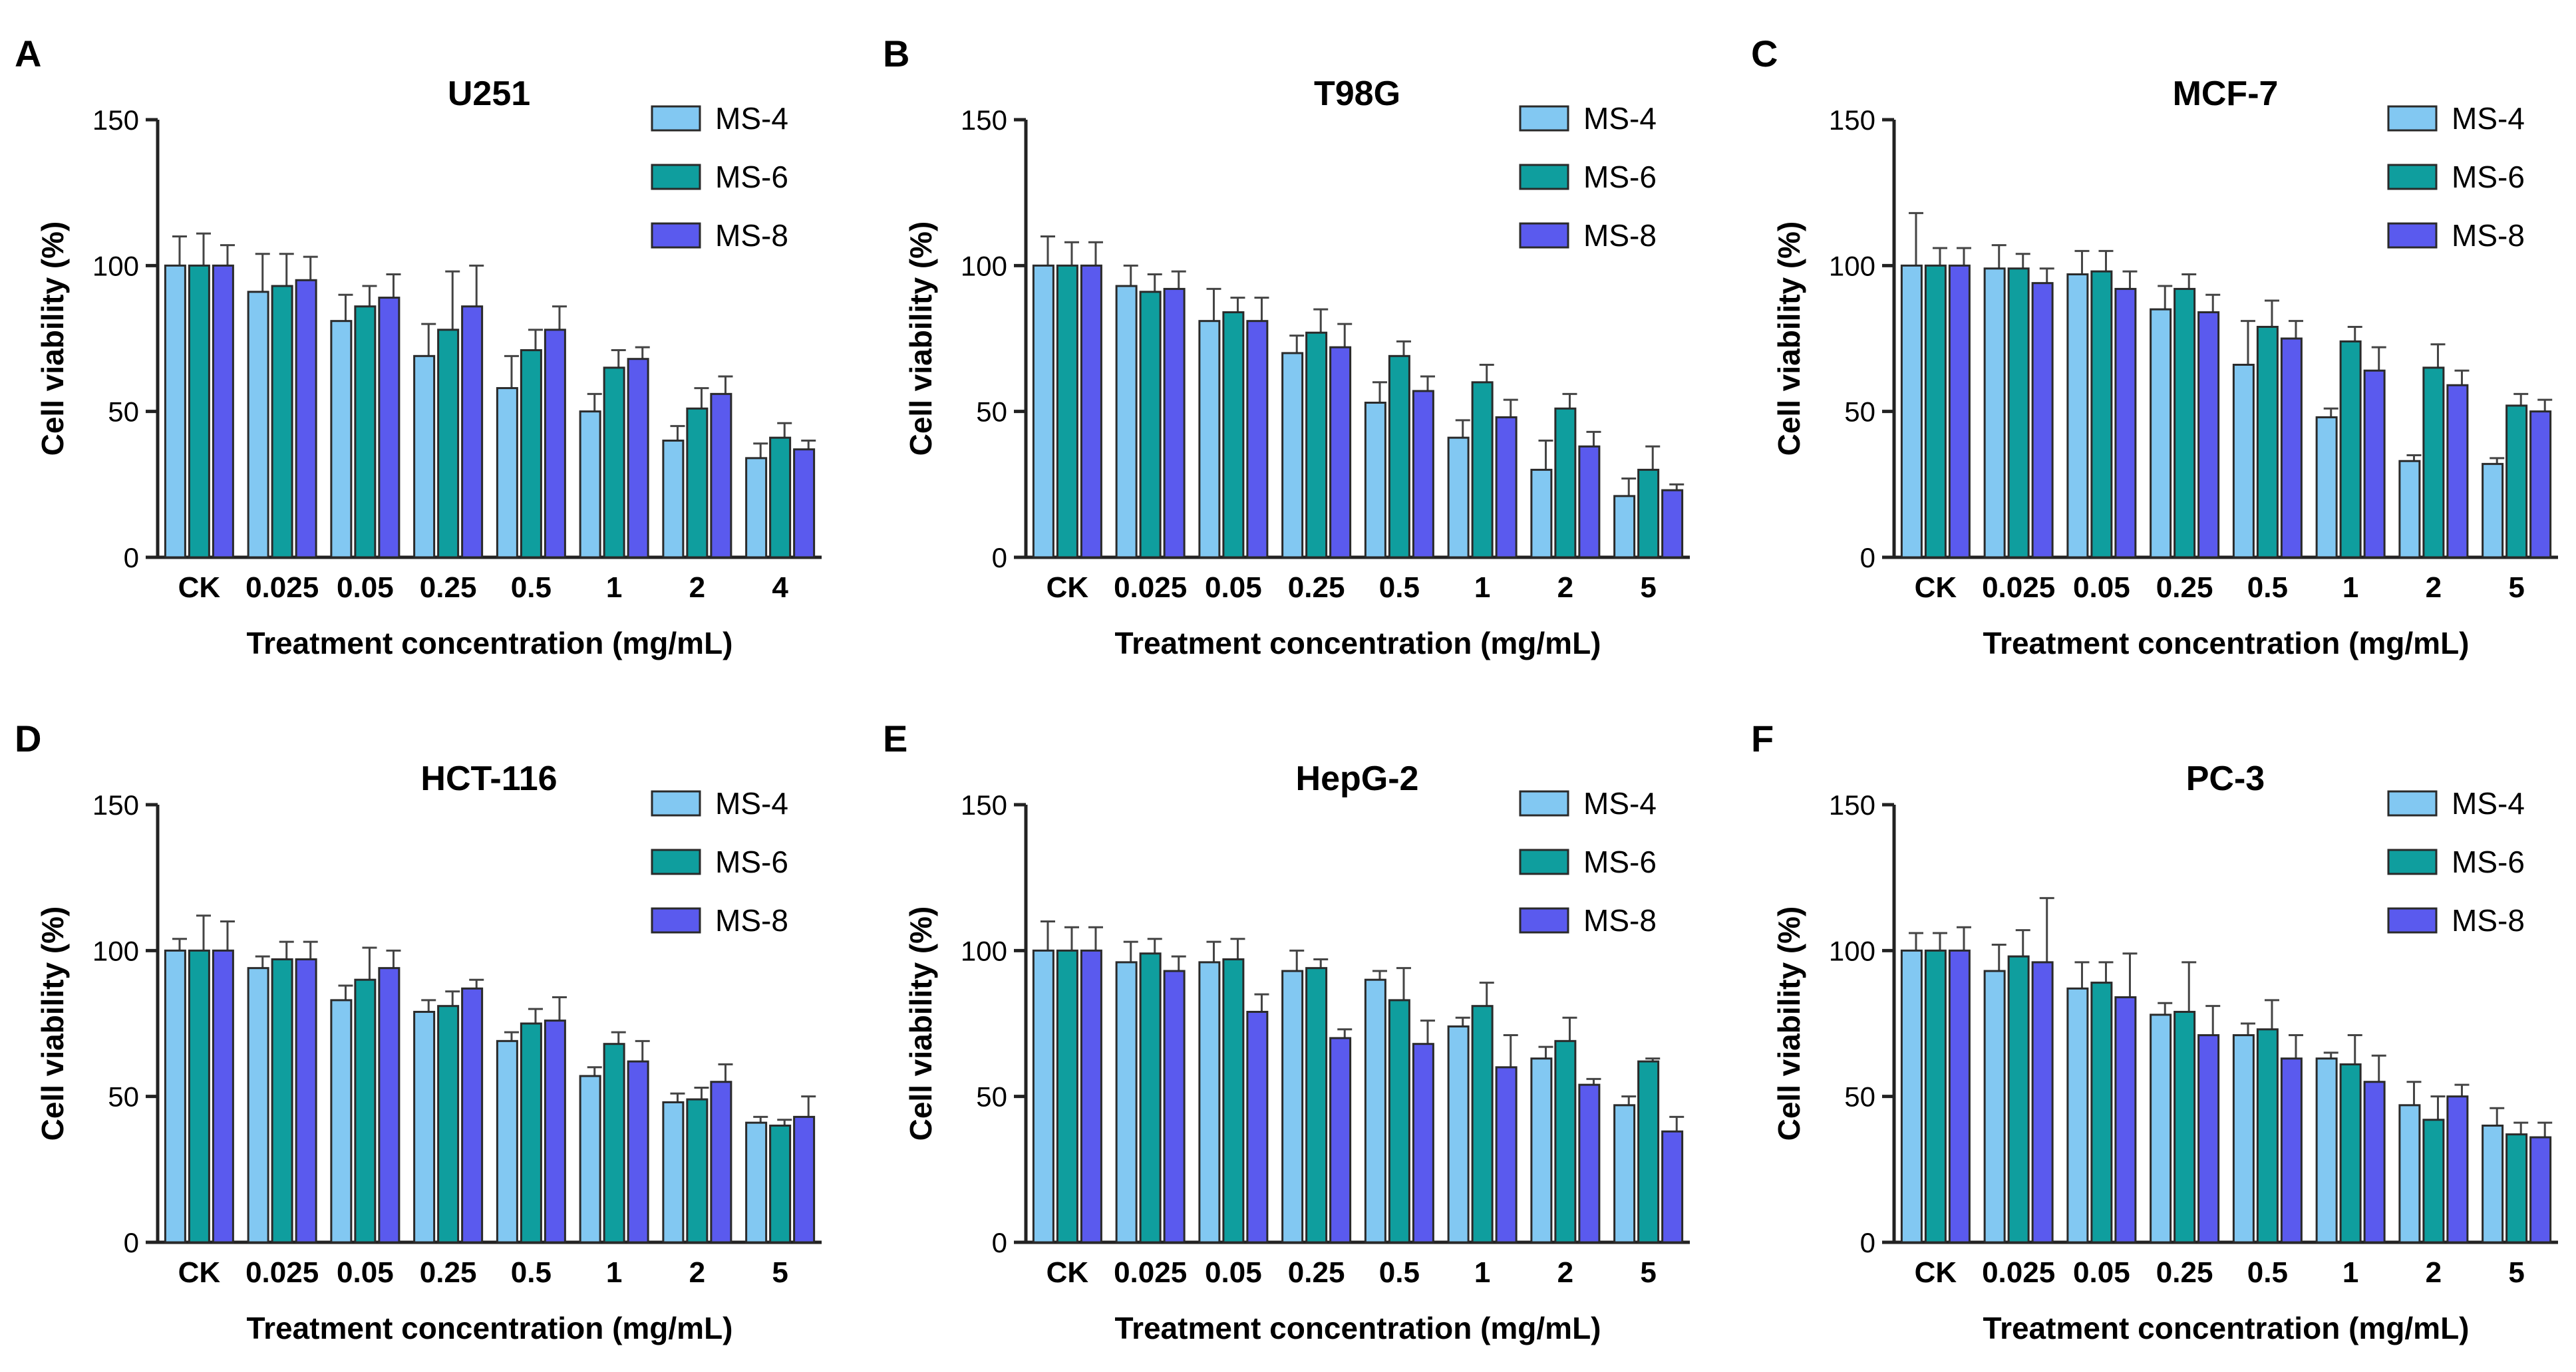 This screenshot has width=2576, height=1372. What do you see at coordinates (1764, 53) in the screenshot?
I see `panel-letter: C` at bounding box center [1764, 53].